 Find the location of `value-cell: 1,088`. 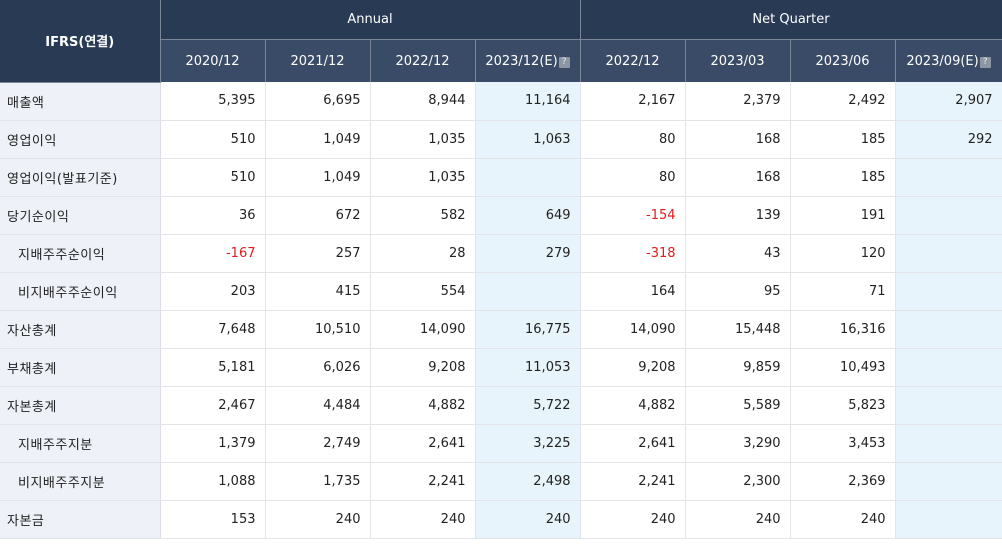

value-cell: 1,088 is located at coordinates (213, 481).